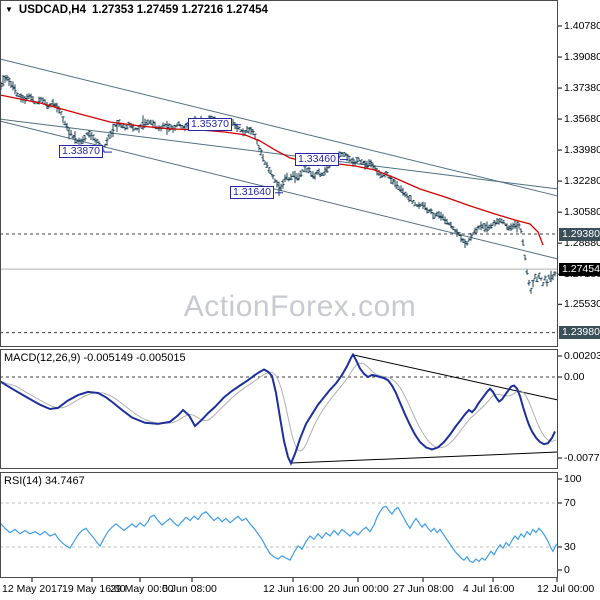  What do you see at coordinates (489, 589) in the screenshot?
I see `time-axis-label: 4 Jul 16:00` at bounding box center [489, 589].